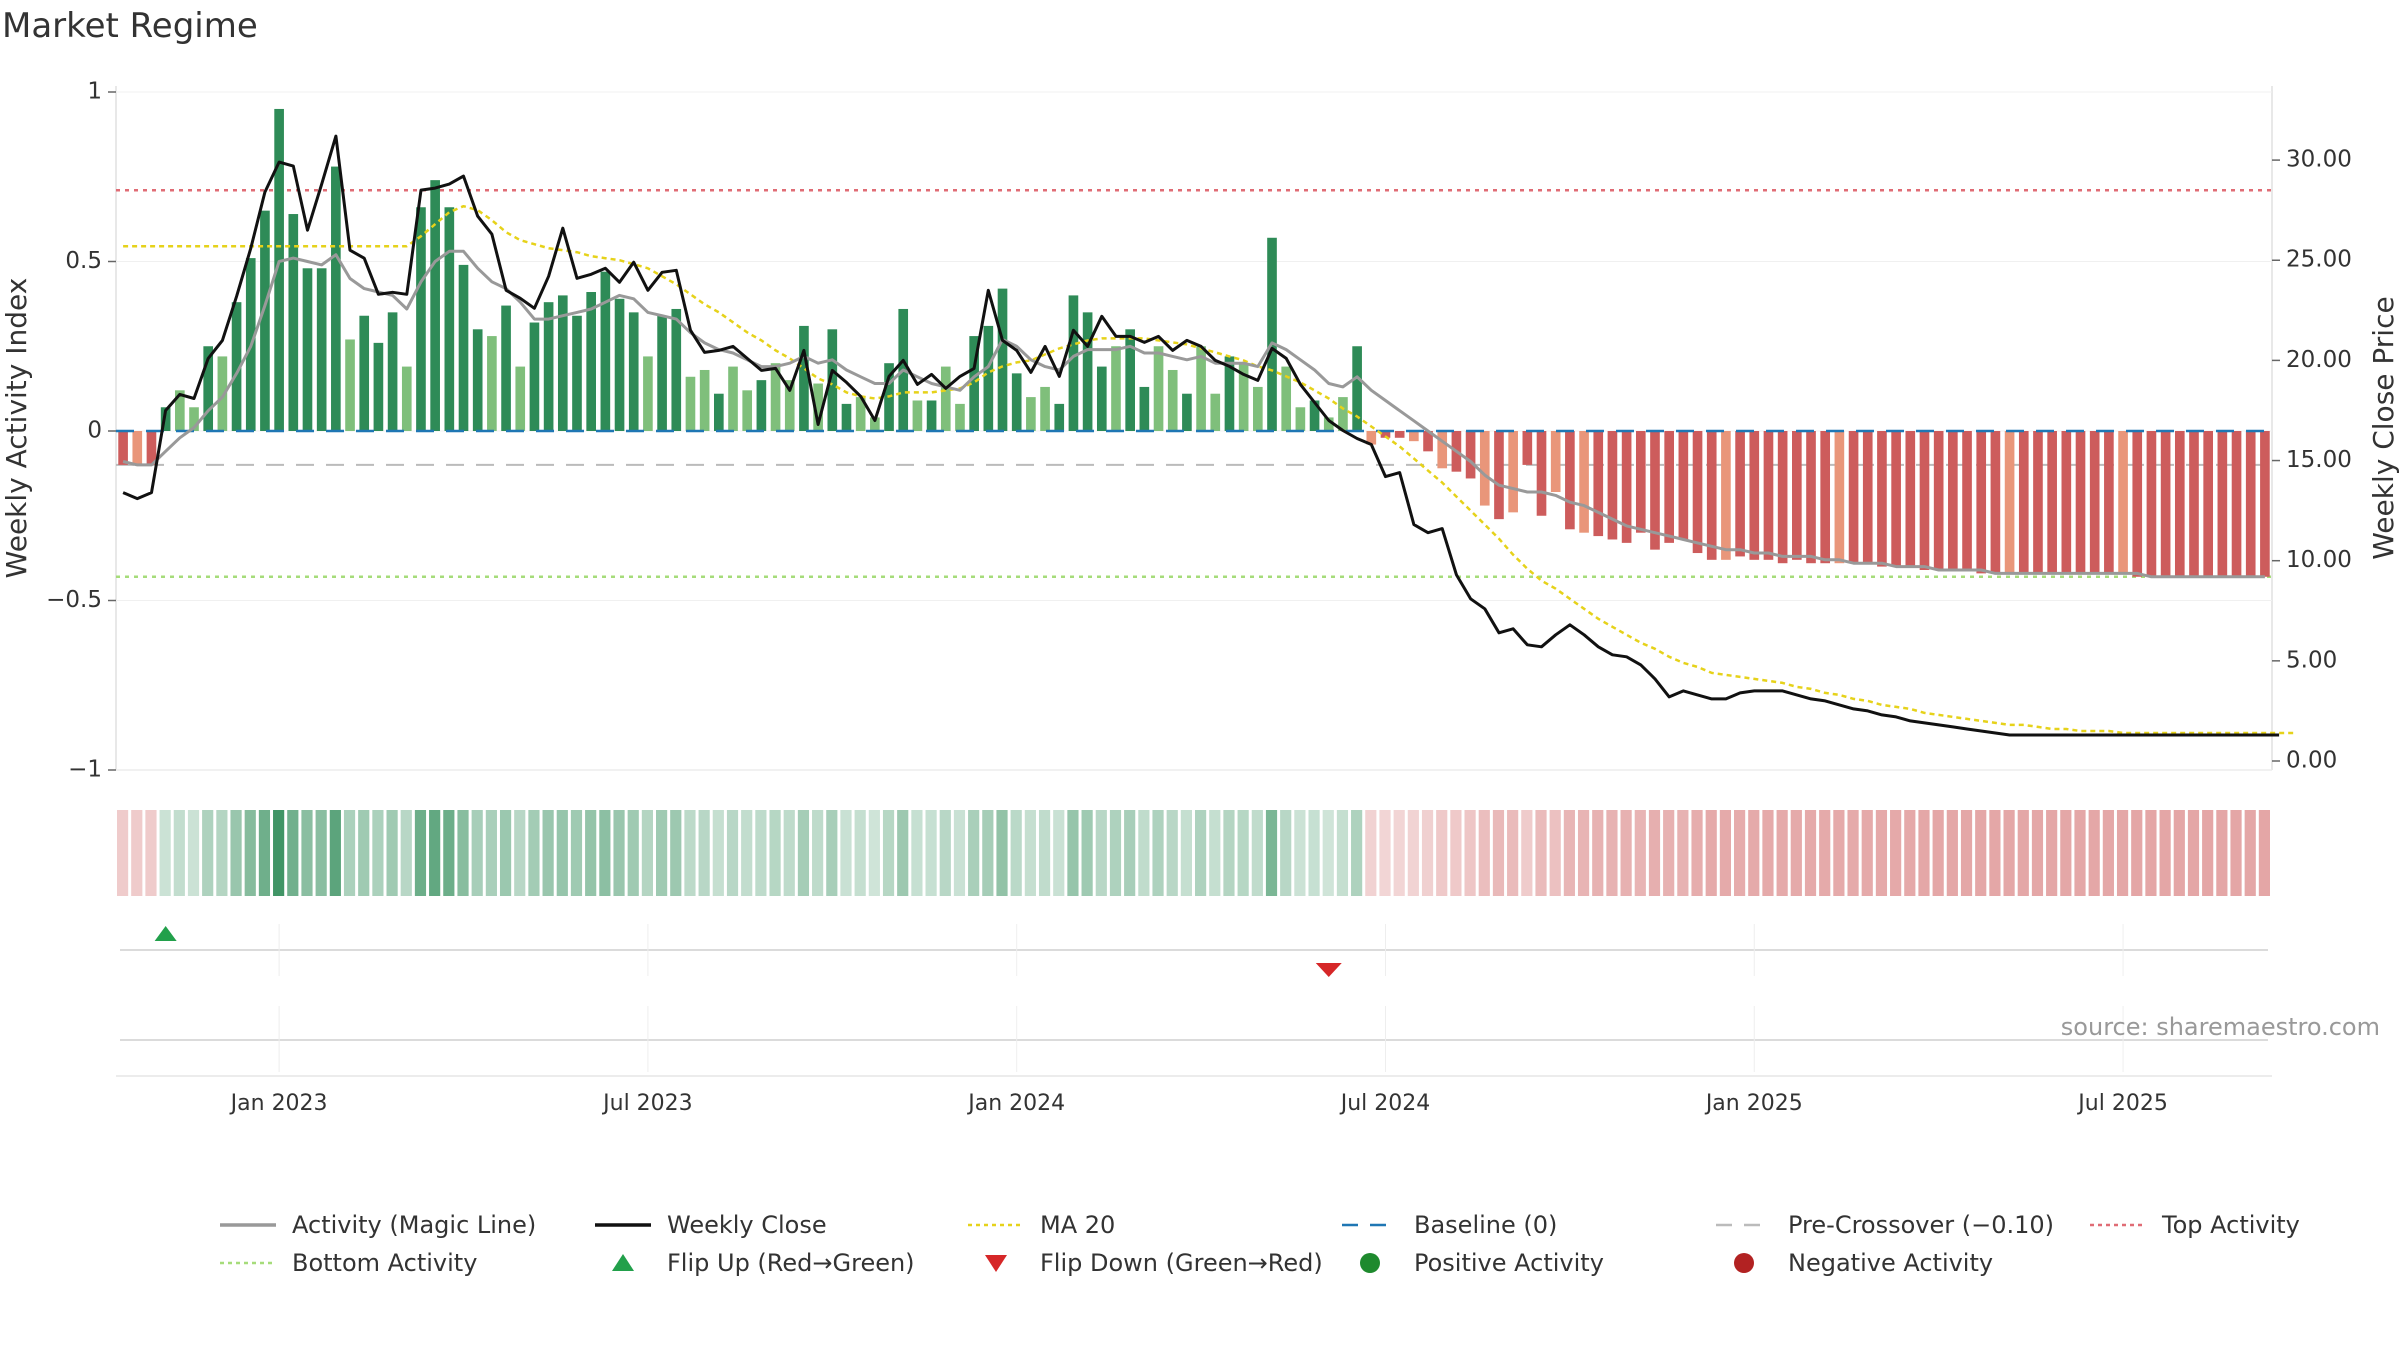 Image resolution: width=2400 pixels, height=1350 pixels. I want to click on y-tick-label: 0, so click(94, 431).